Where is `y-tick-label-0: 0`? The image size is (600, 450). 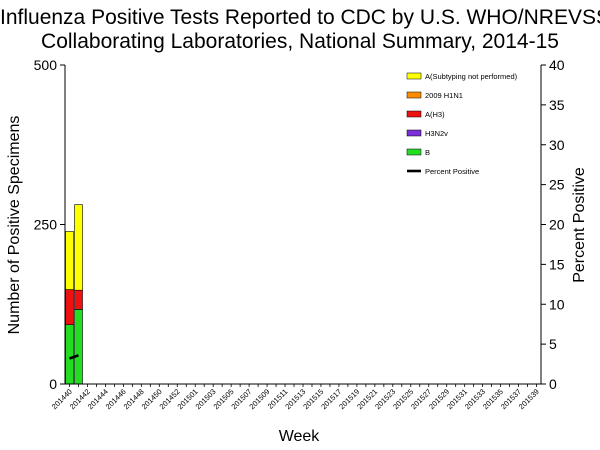
y-tick-label-0: 0 is located at coordinates (53, 384).